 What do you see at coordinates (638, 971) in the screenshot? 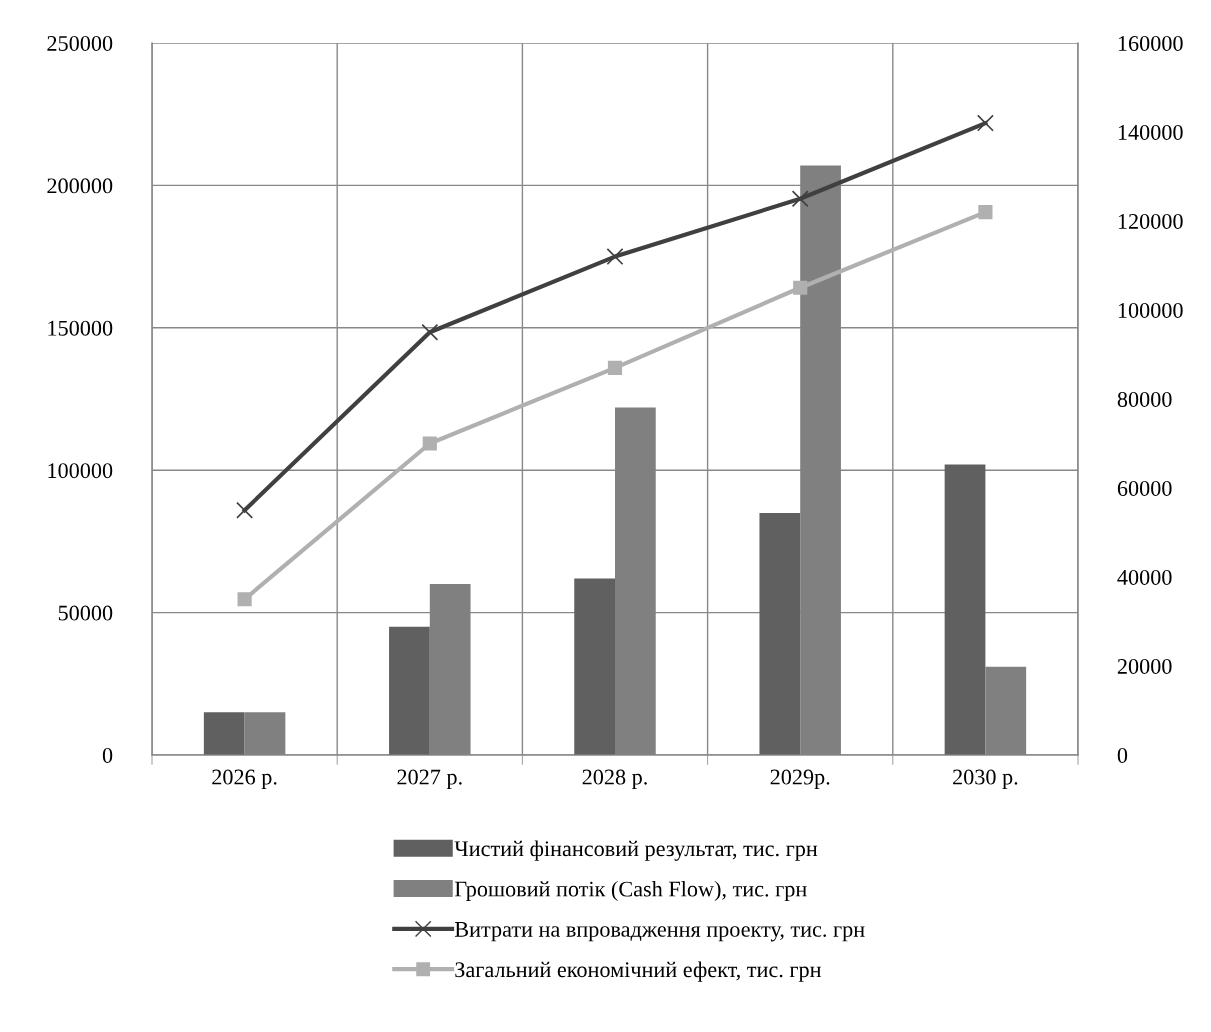
I see `legend-label: Загальний економічний ефект, тис. грн` at bounding box center [638, 971].